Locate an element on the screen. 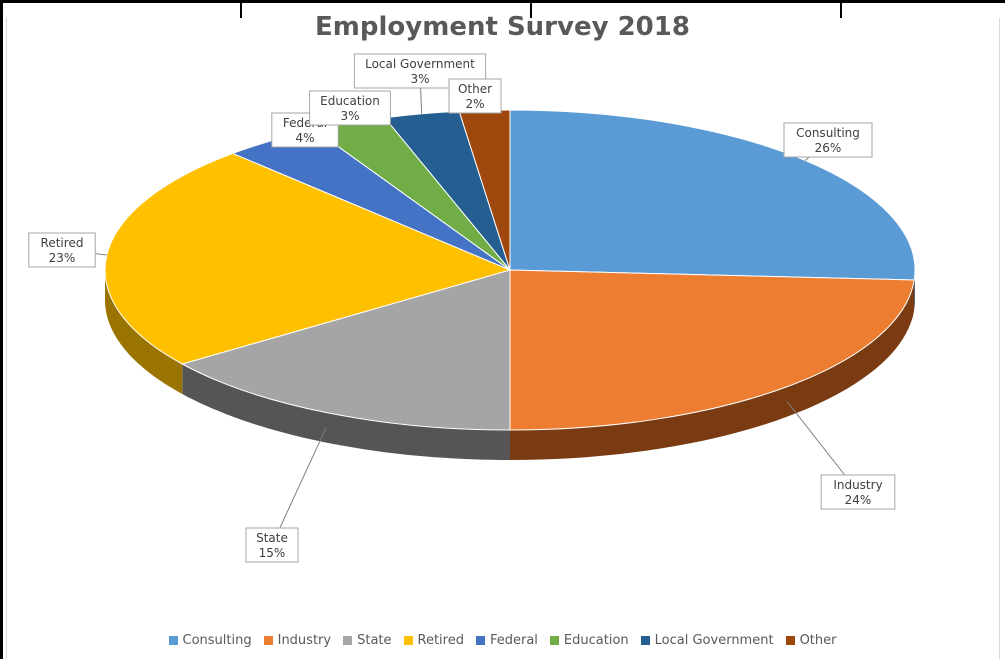 This screenshot has width=1005, height=659. chart-title: Employment Survey 2018 is located at coordinates (502, 27).